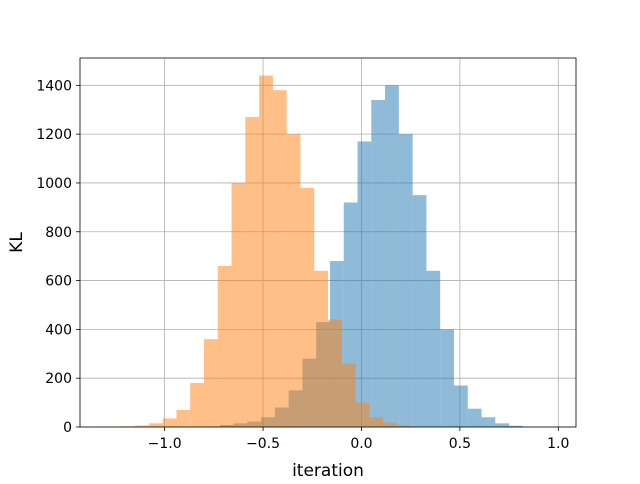  I want to click on x-tick-label: −0.5, so click(263, 444).